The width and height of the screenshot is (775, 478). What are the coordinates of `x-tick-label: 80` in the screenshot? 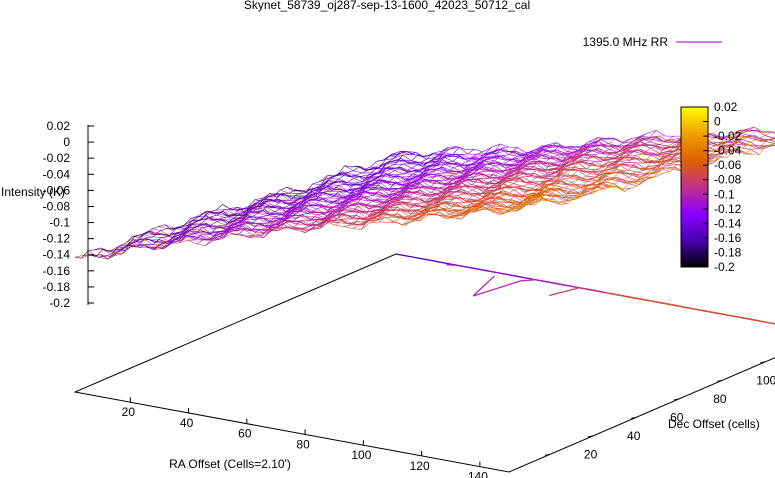 It's located at (303, 444).